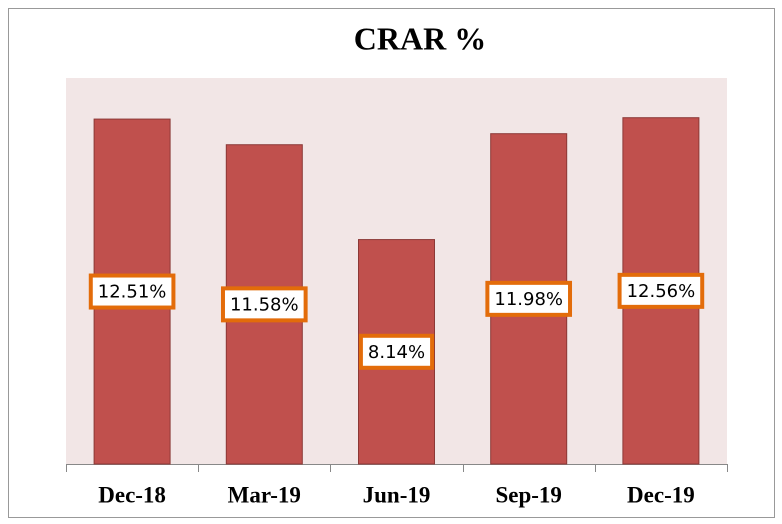  What do you see at coordinates (397, 494) in the screenshot?
I see `x-tick-label: Jun-19` at bounding box center [397, 494].